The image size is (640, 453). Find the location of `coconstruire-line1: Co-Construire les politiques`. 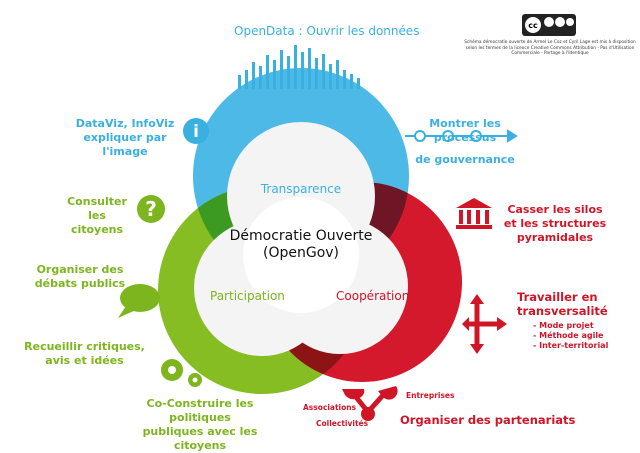

coconstruire-line1: Co-Construire les politiques is located at coordinates (200, 410).